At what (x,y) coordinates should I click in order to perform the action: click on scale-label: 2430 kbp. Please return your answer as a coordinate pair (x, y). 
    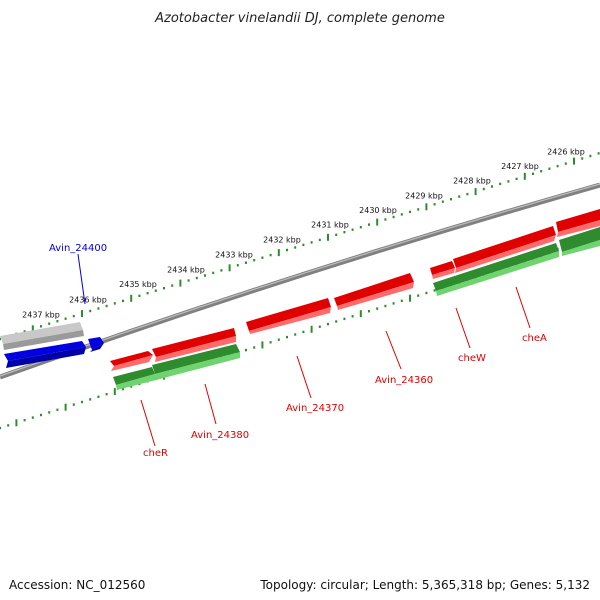
    Looking at the image, I should click on (378, 210).